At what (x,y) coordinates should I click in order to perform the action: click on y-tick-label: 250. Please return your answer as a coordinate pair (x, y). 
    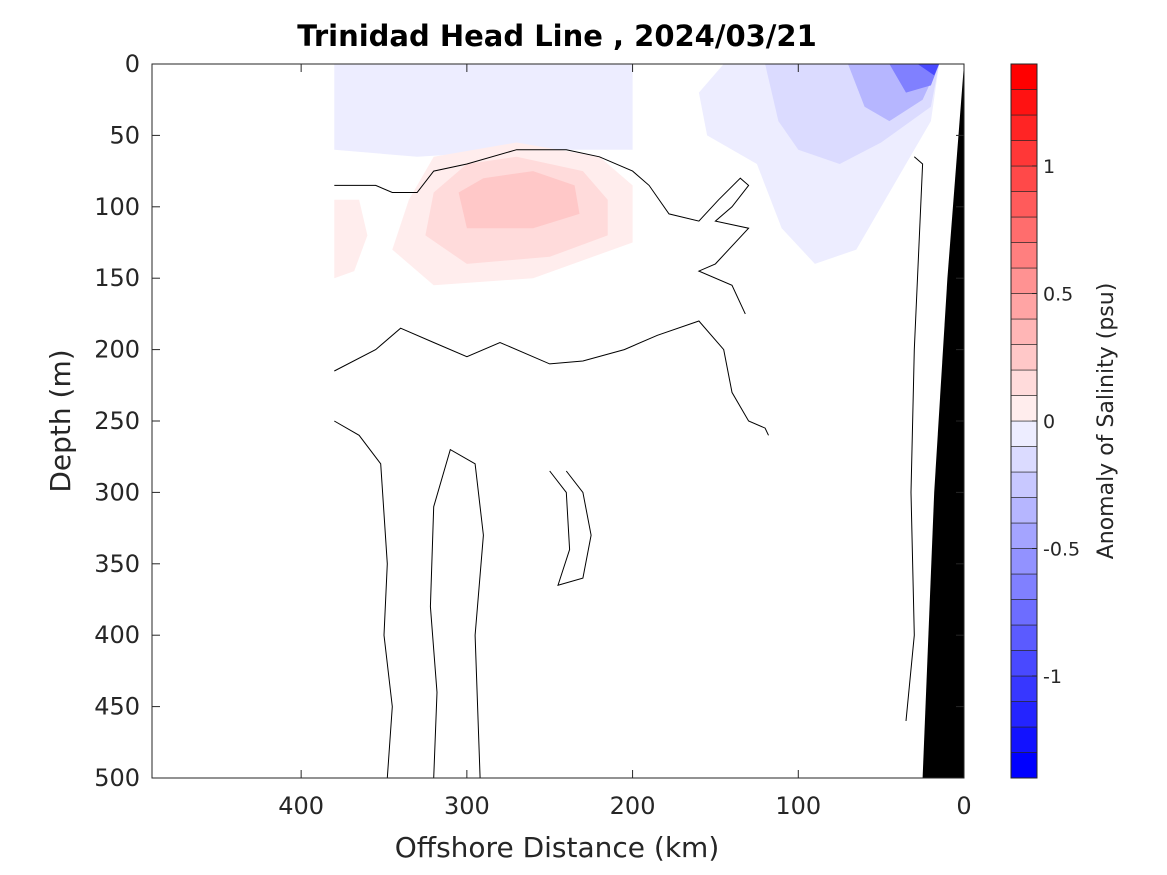
    Looking at the image, I should click on (117, 421).